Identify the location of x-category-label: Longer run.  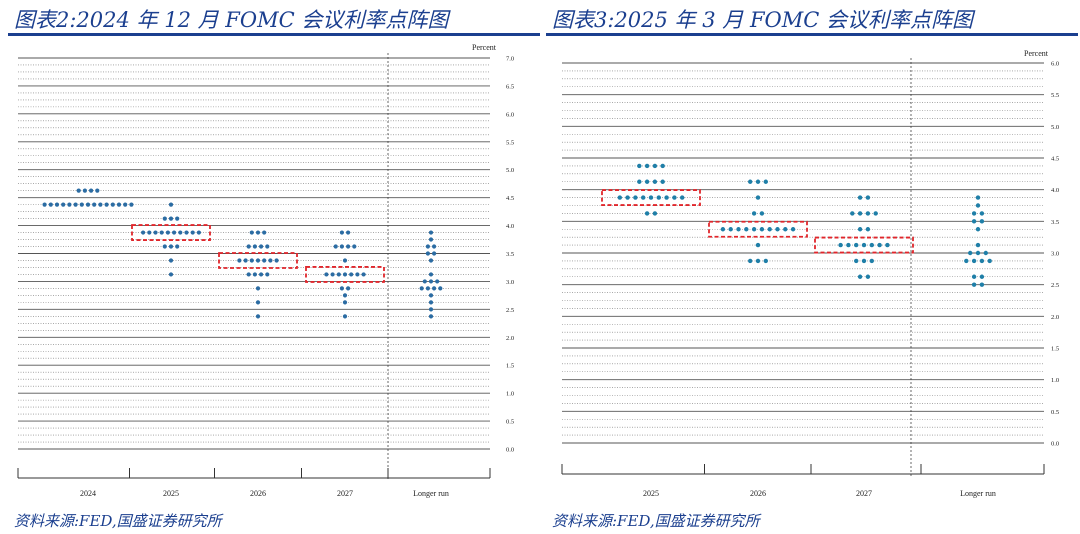
(431, 493).